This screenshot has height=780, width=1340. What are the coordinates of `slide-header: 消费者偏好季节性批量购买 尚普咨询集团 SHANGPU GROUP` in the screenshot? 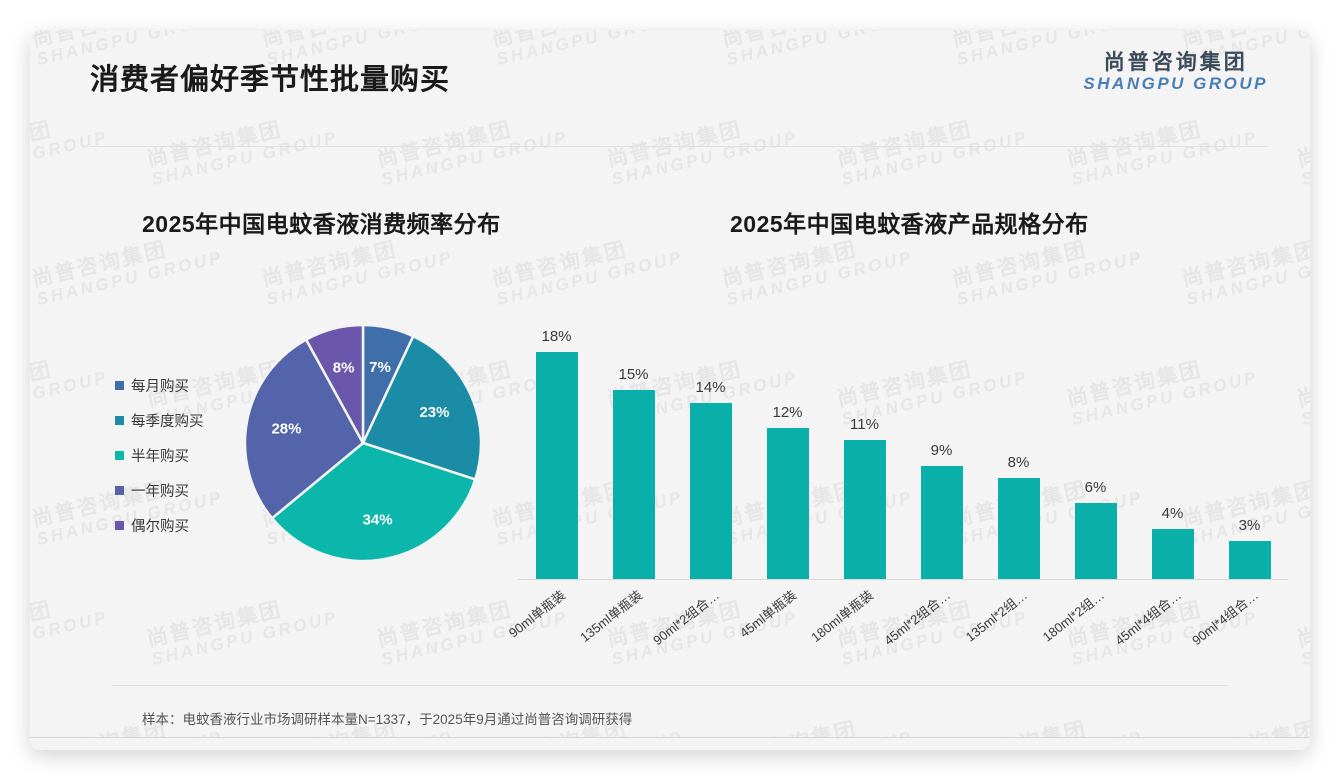 It's located at (670, 76).